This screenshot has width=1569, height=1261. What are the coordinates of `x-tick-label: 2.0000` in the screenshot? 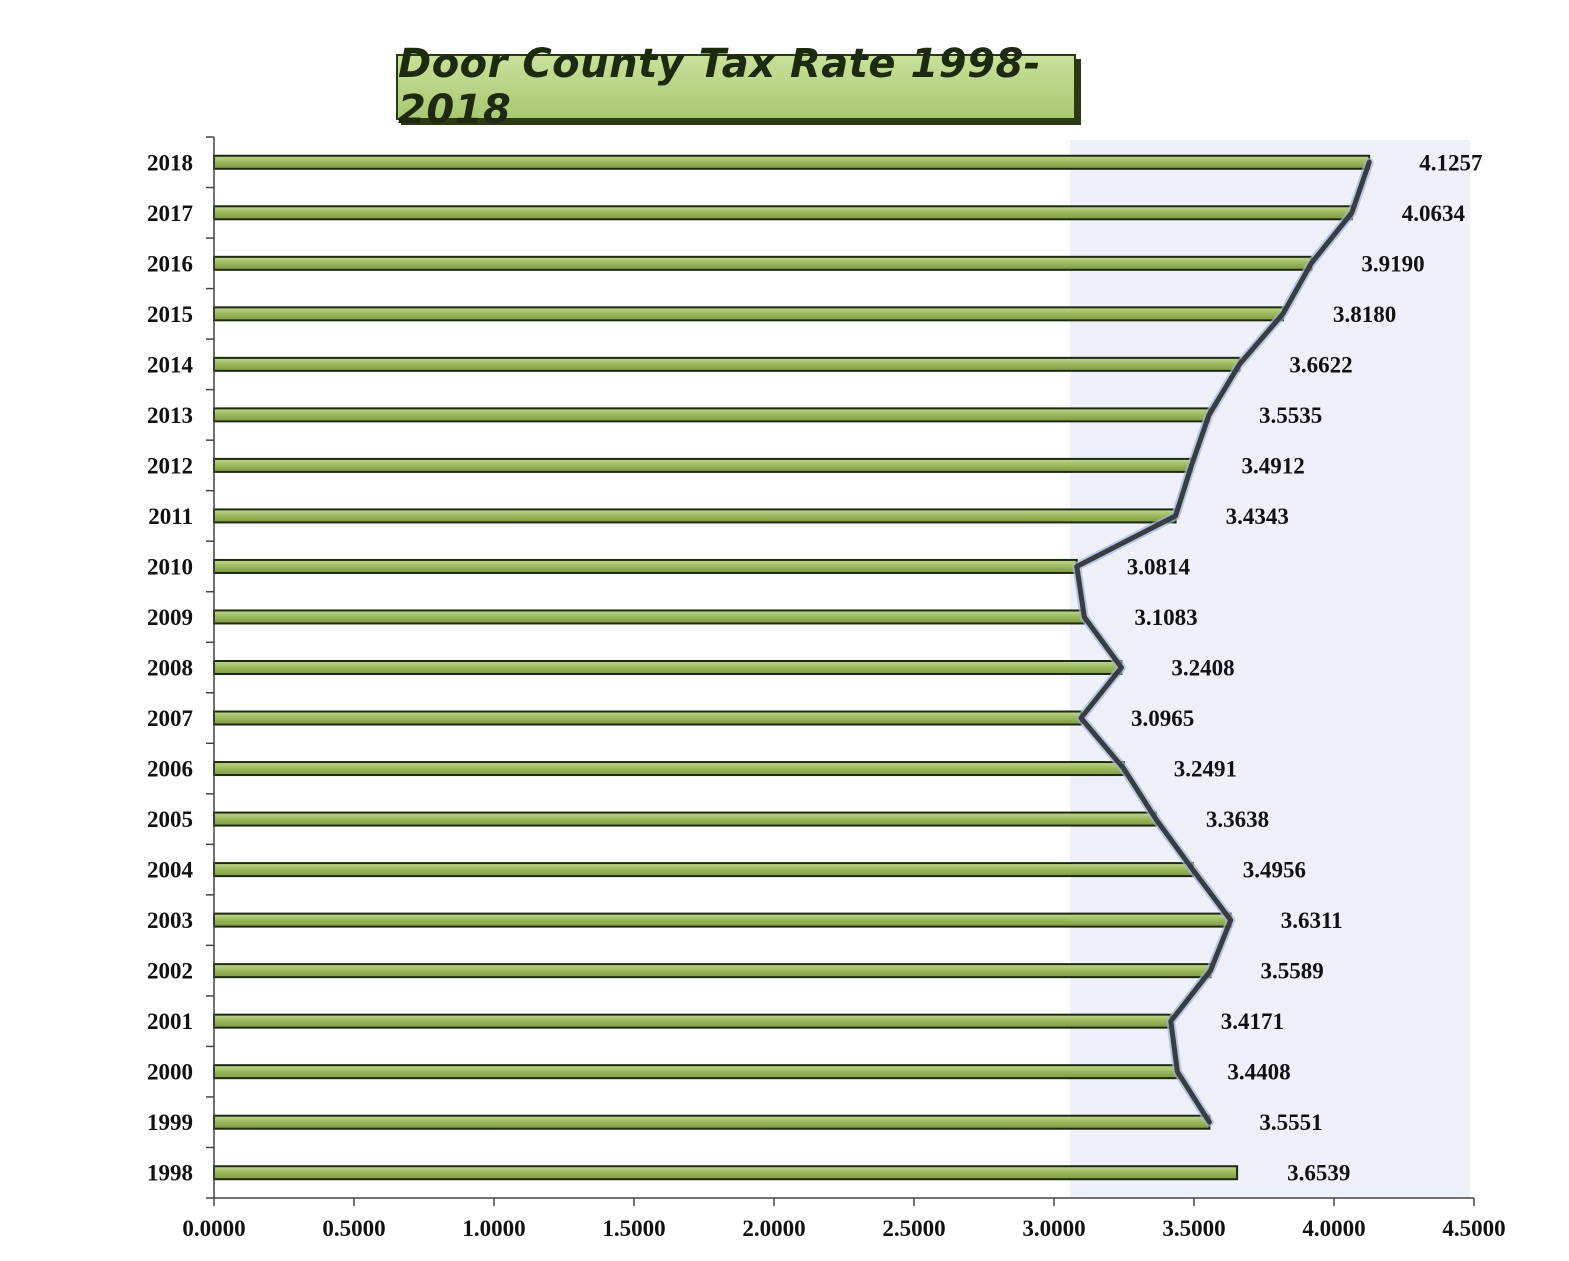 It's located at (773, 1228).